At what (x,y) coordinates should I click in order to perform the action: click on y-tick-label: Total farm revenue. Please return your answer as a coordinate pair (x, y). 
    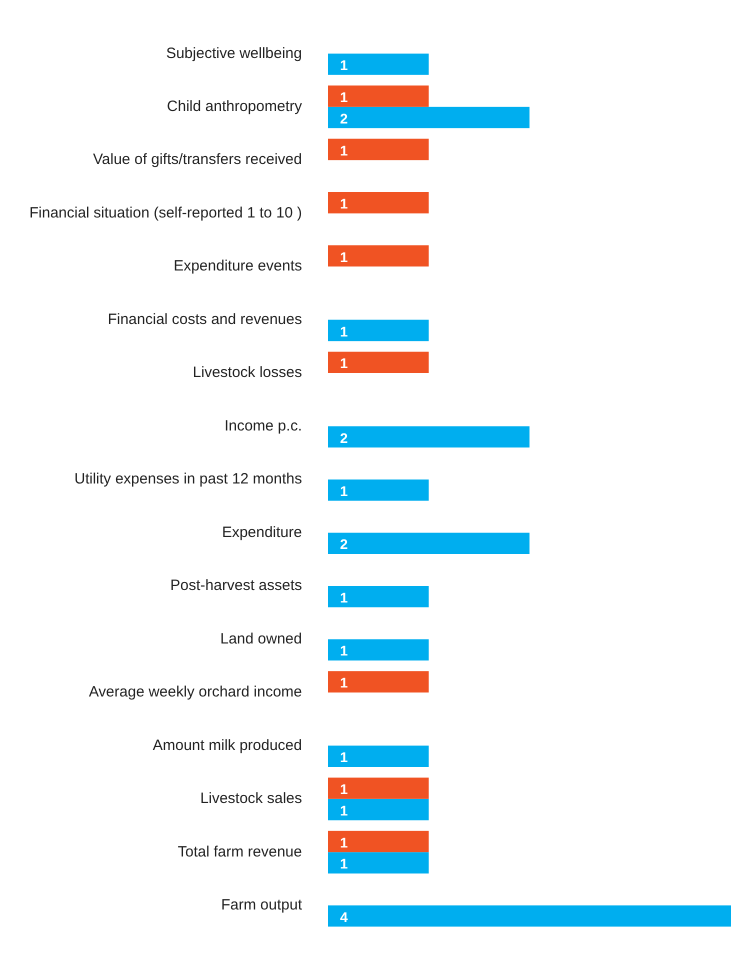
    Looking at the image, I should click on (240, 851).